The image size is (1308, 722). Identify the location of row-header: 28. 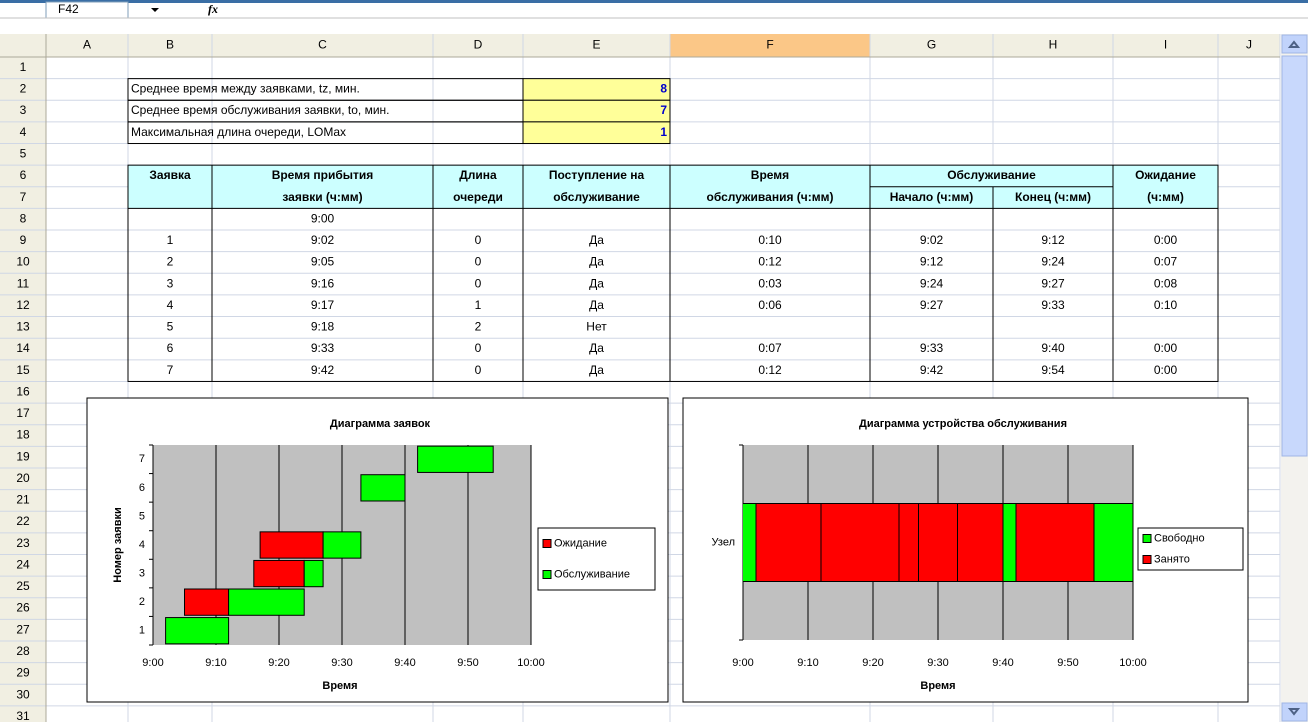
(23, 651).